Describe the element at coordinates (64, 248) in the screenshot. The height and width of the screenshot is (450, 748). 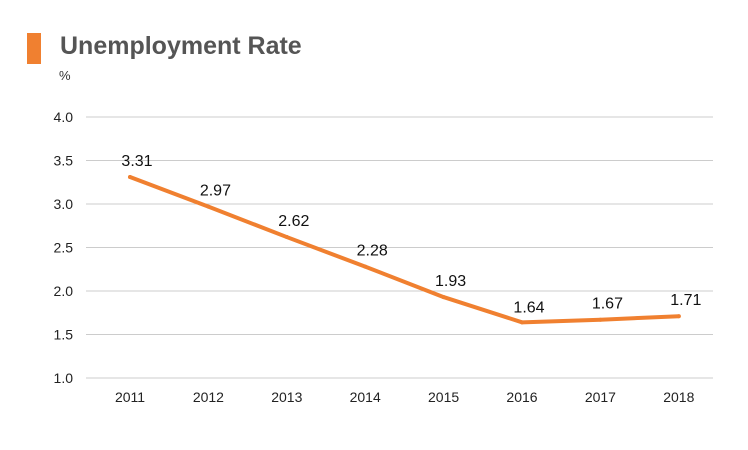
I see `y-tick-label: 2.5` at that location.